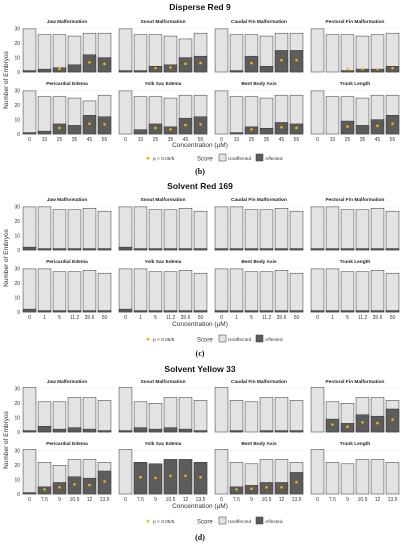 This screenshot has width=401, height=550. I want to click on y-tick-label: 30, so click(17, 270).